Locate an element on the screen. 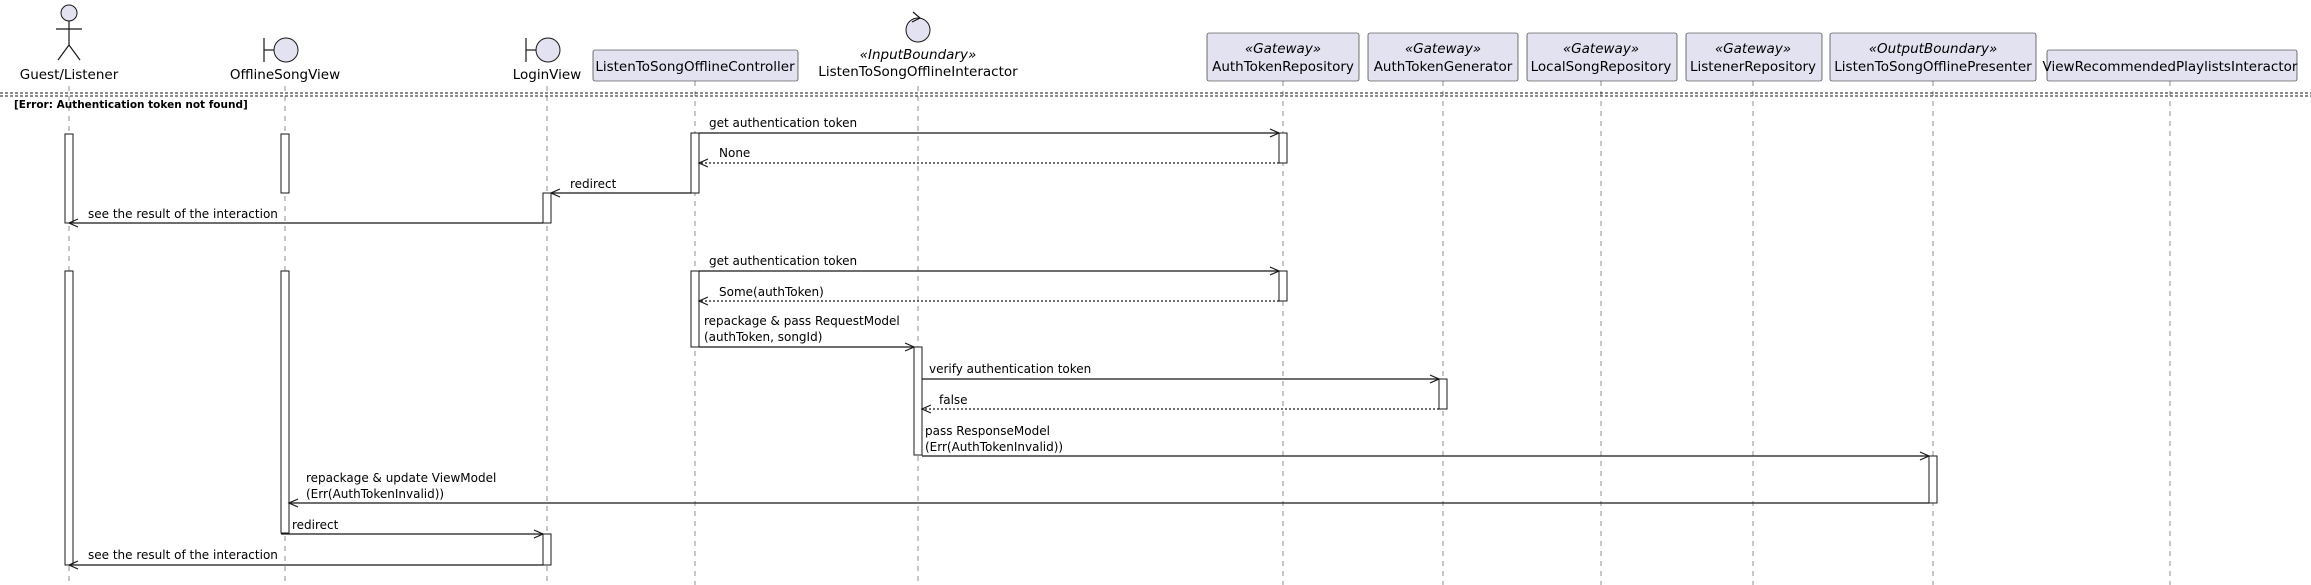  participant-label: AuthTokenRepository is located at coordinates (1283, 67).